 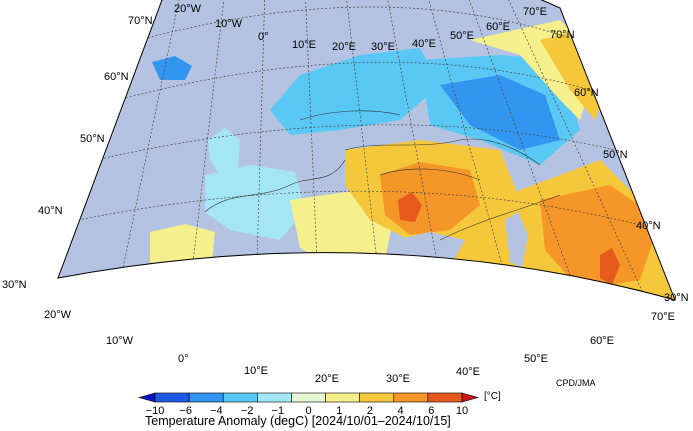 What do you see at coordinates (398, 379) in the screenshot?
I see `lon-label-bottom-30e: 30°E` at bounding box center [398, 379].